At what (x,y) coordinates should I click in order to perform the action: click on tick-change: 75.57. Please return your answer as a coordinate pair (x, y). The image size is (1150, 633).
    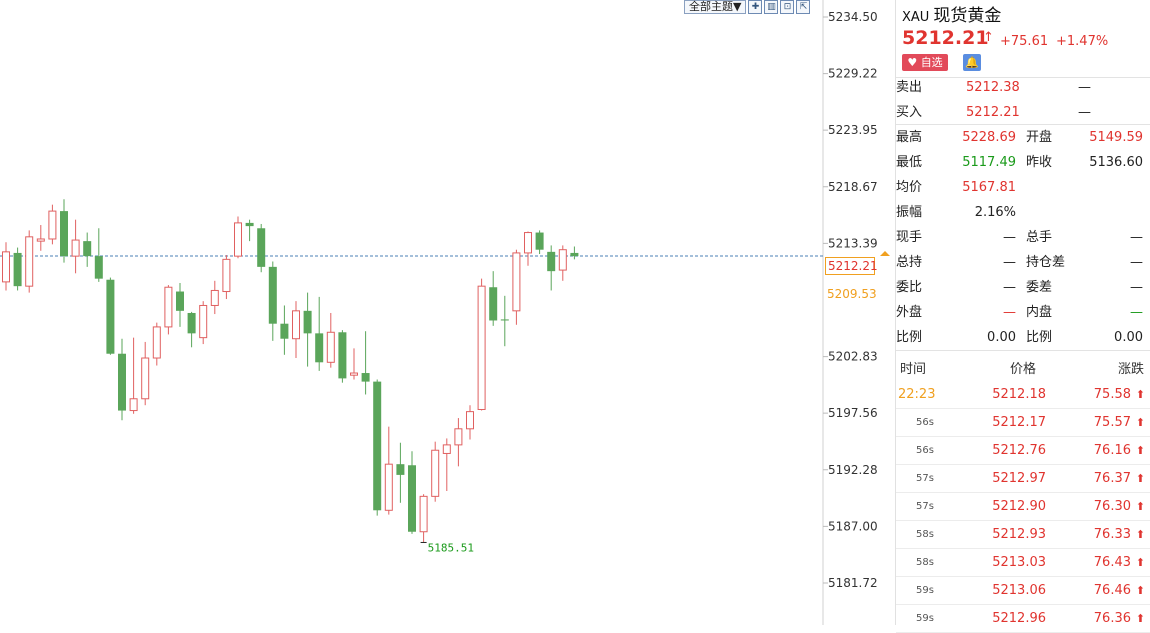
    Looking at the image, I should click on (1112, 422).